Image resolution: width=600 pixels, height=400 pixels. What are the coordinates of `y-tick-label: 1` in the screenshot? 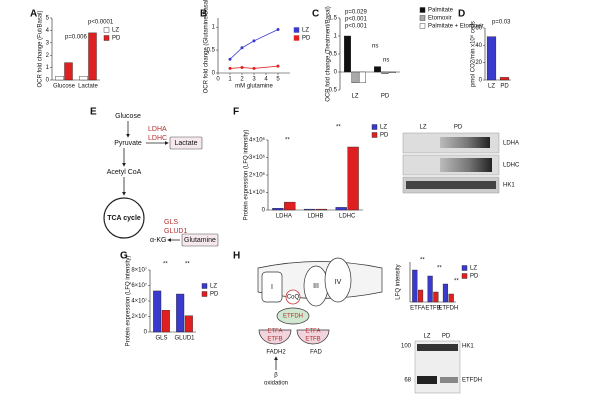 It's located at (336, 37).